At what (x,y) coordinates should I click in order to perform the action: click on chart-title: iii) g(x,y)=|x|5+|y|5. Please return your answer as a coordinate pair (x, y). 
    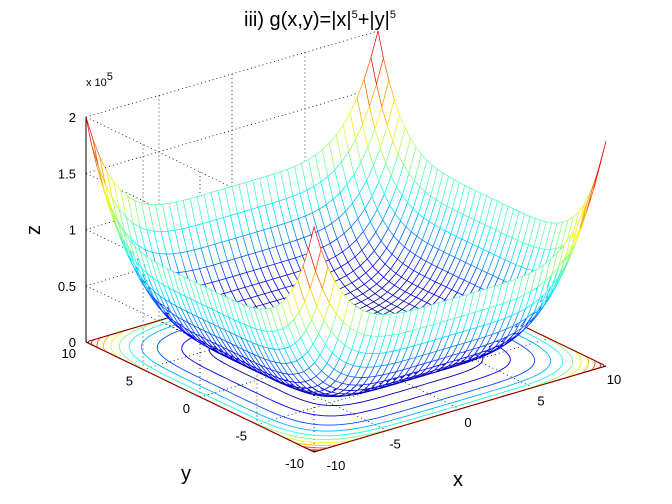
    Looking at the image, I should click on (320, 20).